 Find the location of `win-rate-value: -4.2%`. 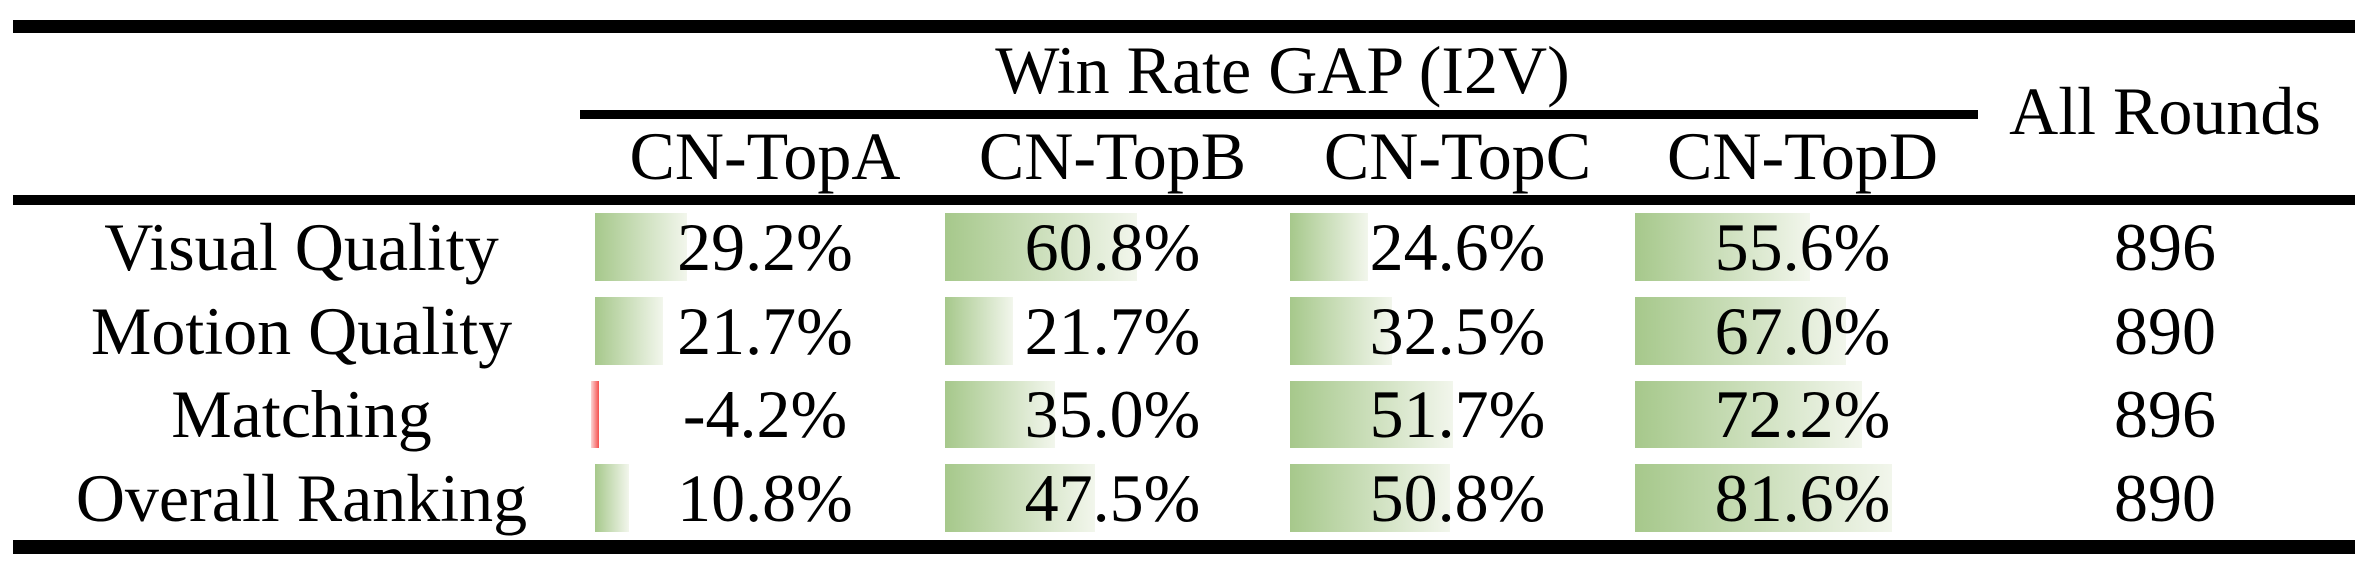

win-rate-value: -4.2% is located at coordinates (765, 414).